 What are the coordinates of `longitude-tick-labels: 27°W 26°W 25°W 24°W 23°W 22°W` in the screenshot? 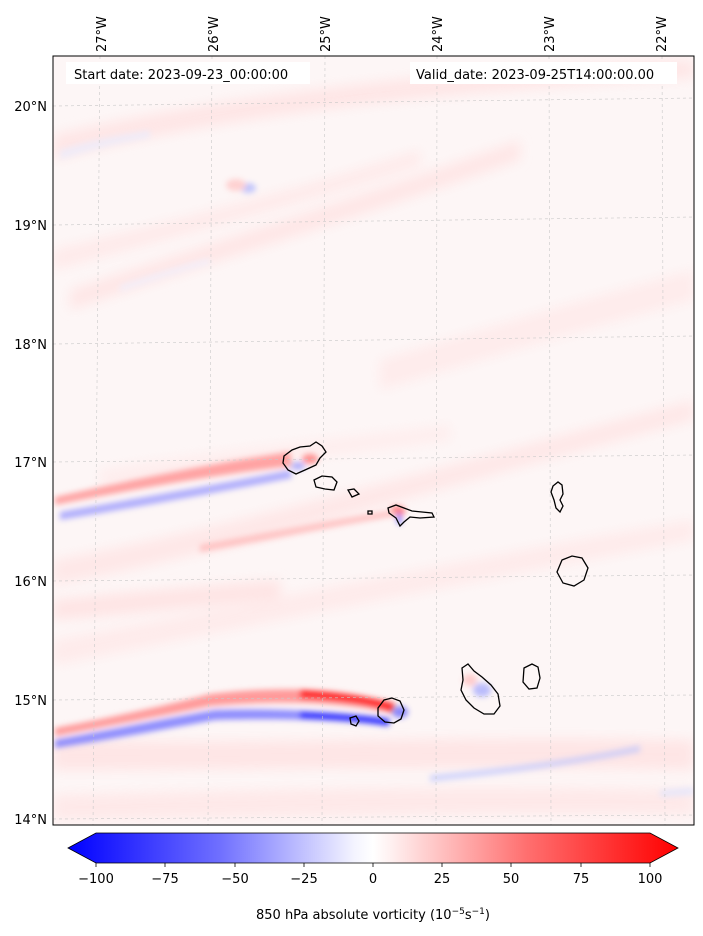 It's located at (382, 34).